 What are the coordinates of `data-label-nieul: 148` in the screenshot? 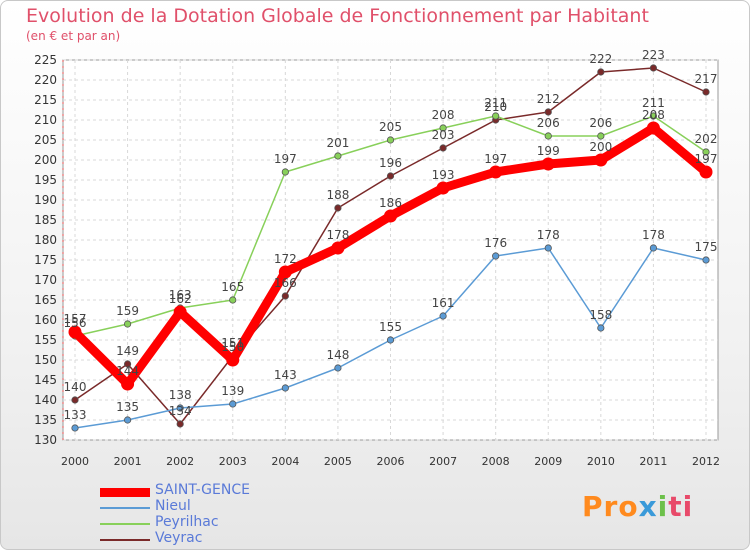 It's located at (337, 355).